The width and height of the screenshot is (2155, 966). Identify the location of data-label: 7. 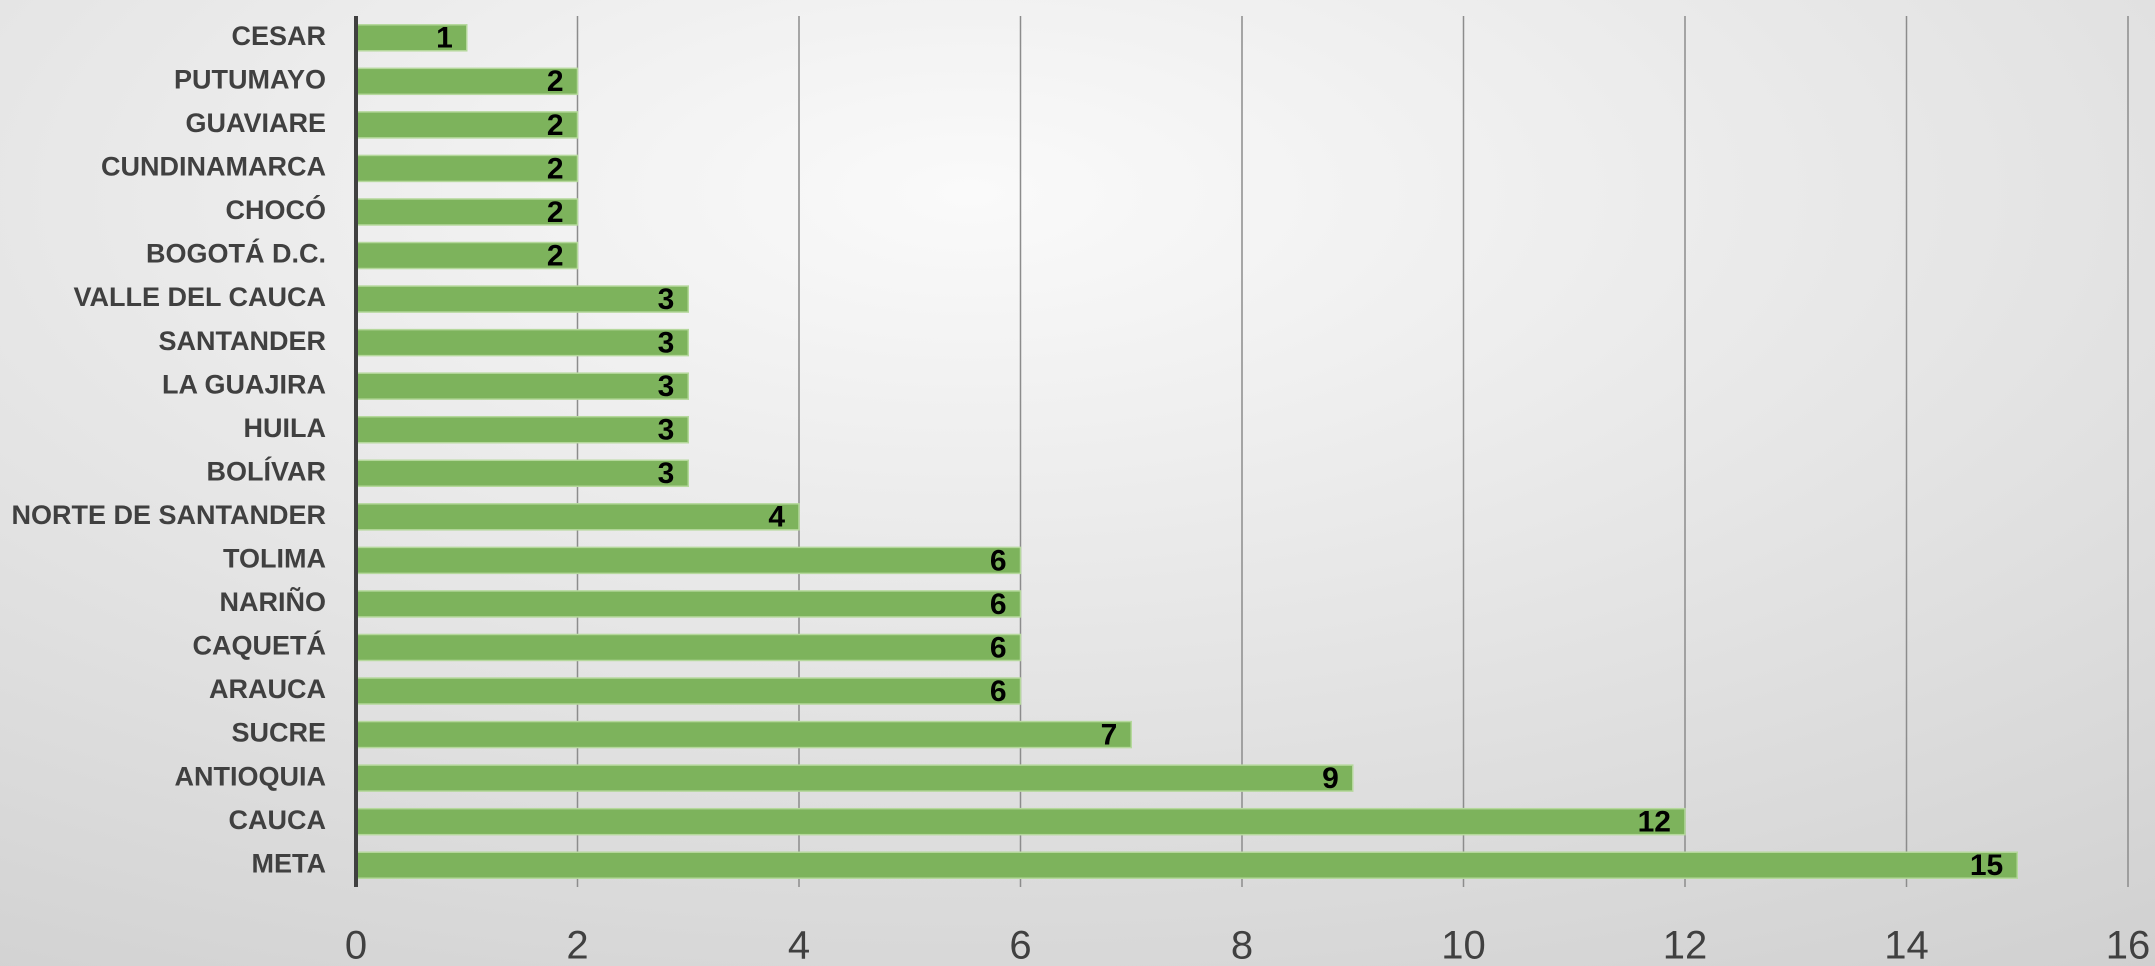
(1109, 734).